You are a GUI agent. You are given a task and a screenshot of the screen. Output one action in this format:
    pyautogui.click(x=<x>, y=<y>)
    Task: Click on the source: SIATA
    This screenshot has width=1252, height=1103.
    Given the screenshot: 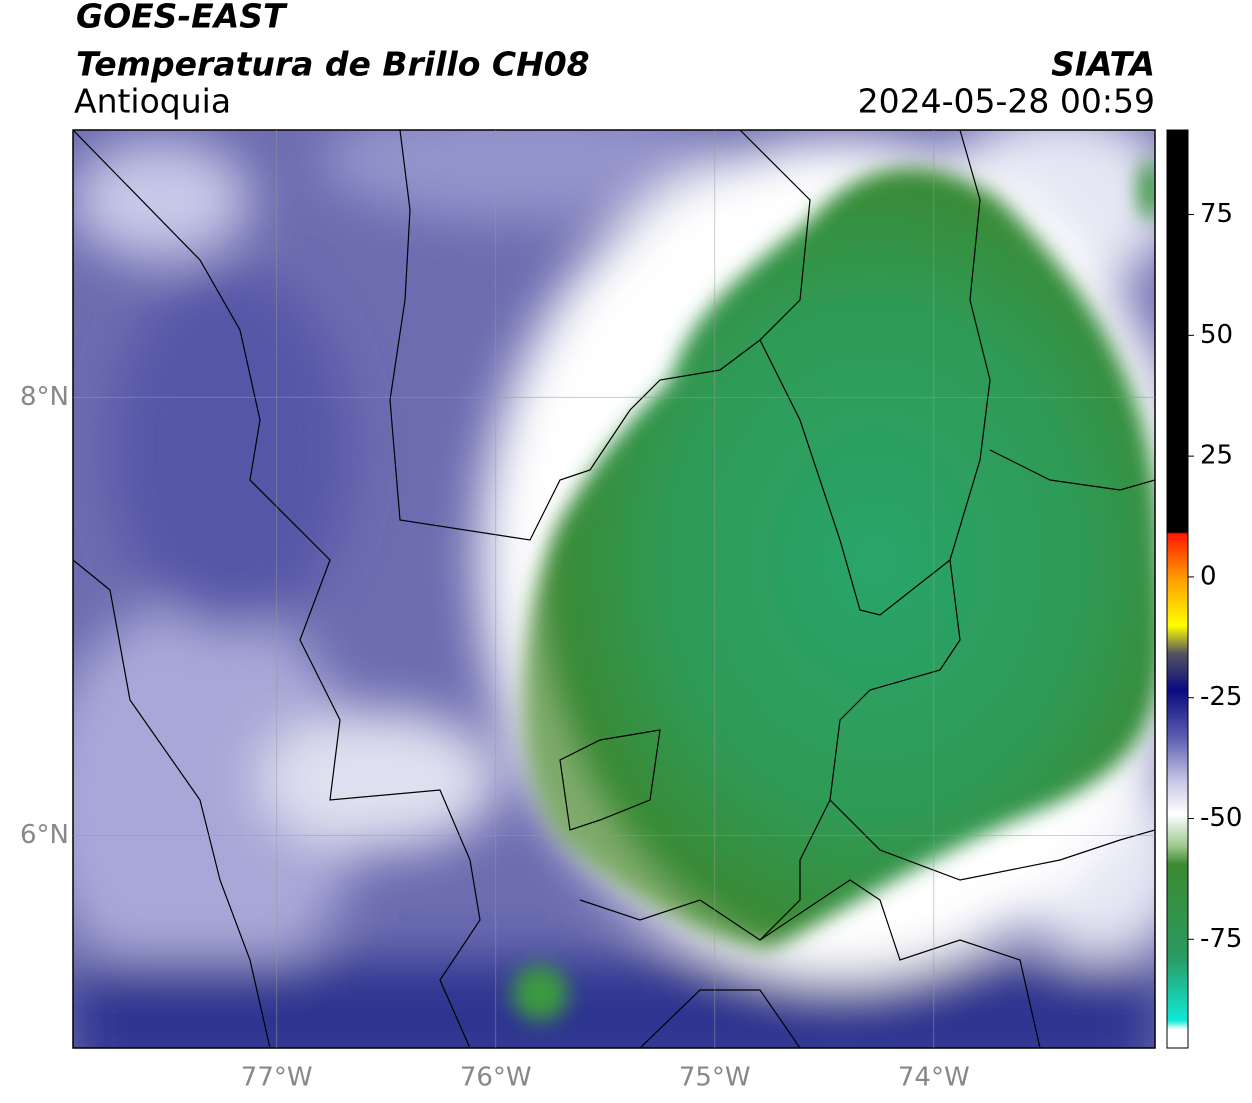 What is the action you would take?
    pyautogui.click(x=1103, y=64)
    